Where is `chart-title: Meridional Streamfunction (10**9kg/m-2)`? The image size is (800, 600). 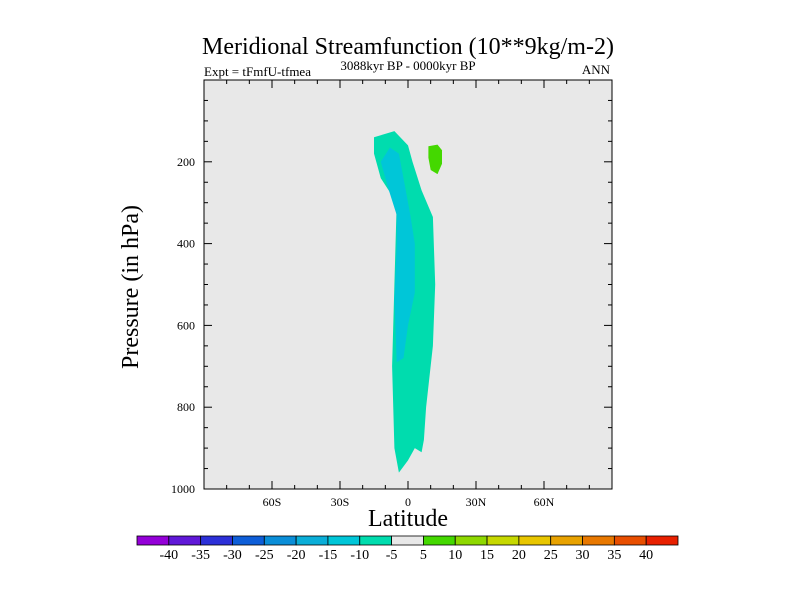
chart-title: Meridional Streamfunction (10**9kg/m-2) is located at coordinates (408, 47).